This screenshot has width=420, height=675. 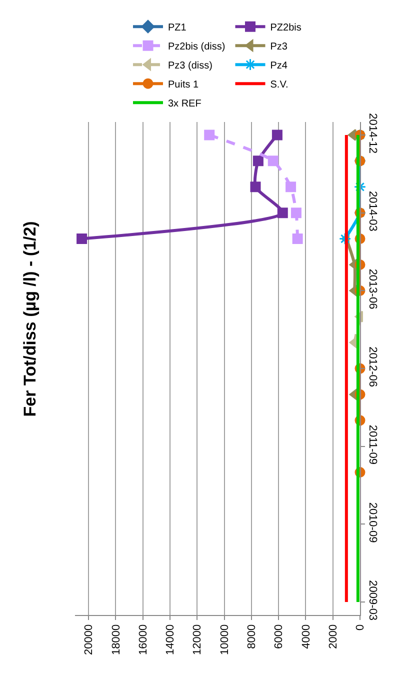 What do you see at coordinates (306, 636) in the screenshot?
I see `x-tick-label: 4000` at bounding box center [306, 636].